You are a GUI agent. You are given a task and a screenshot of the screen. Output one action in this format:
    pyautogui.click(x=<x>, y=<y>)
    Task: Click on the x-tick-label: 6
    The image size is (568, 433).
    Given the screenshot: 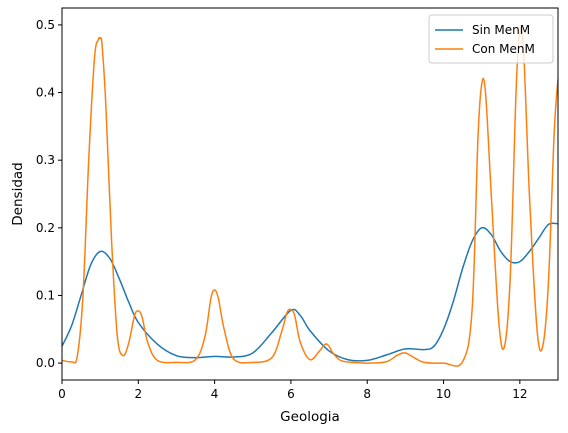 What is the action you would take?
    pyautogui.click(x=291, y=394)
    